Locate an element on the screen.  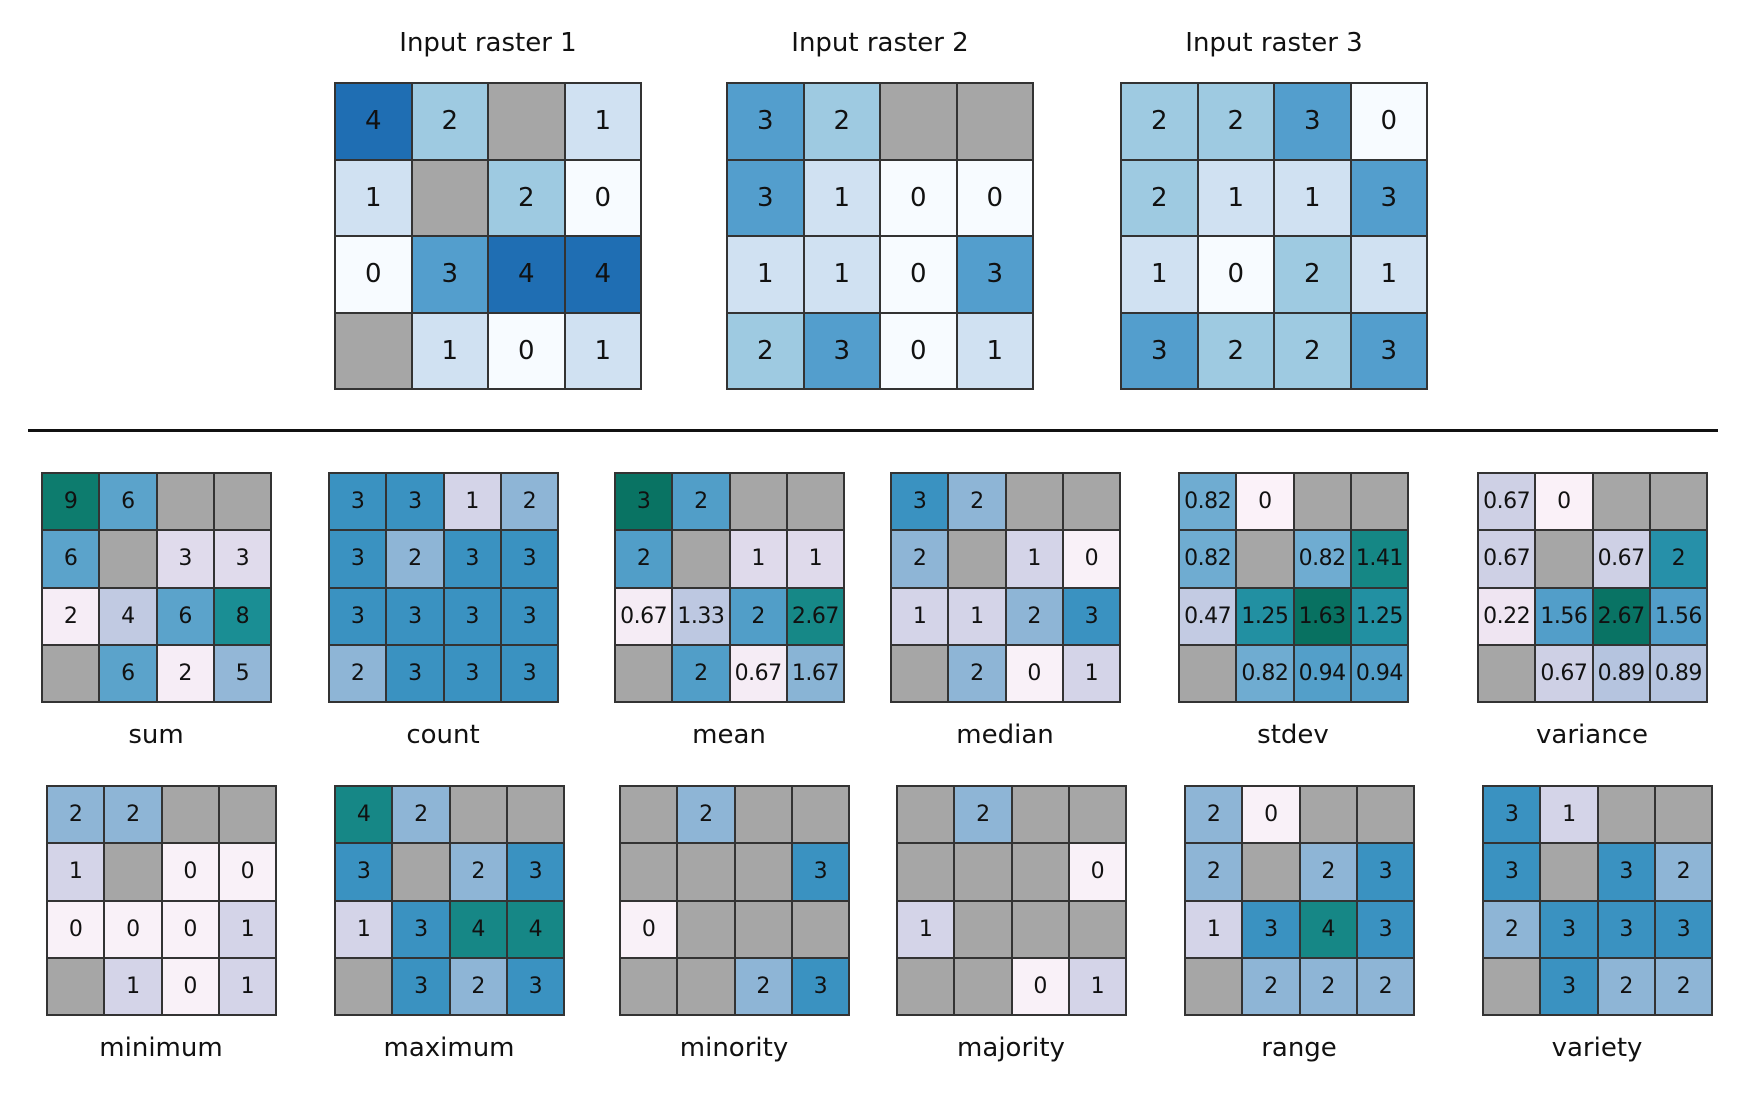
output-raster-label: mean is located at coordinates (729, 735).